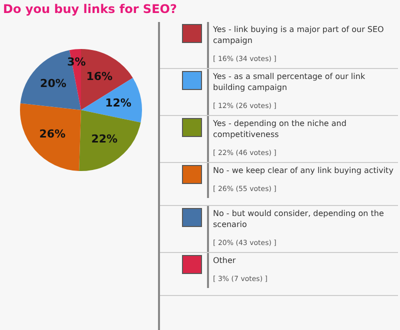  Describe the element at coordinates (280, 129) in the screenshot. I see `legend-label: Yes - depending on the niche and competitiveness` at that location.